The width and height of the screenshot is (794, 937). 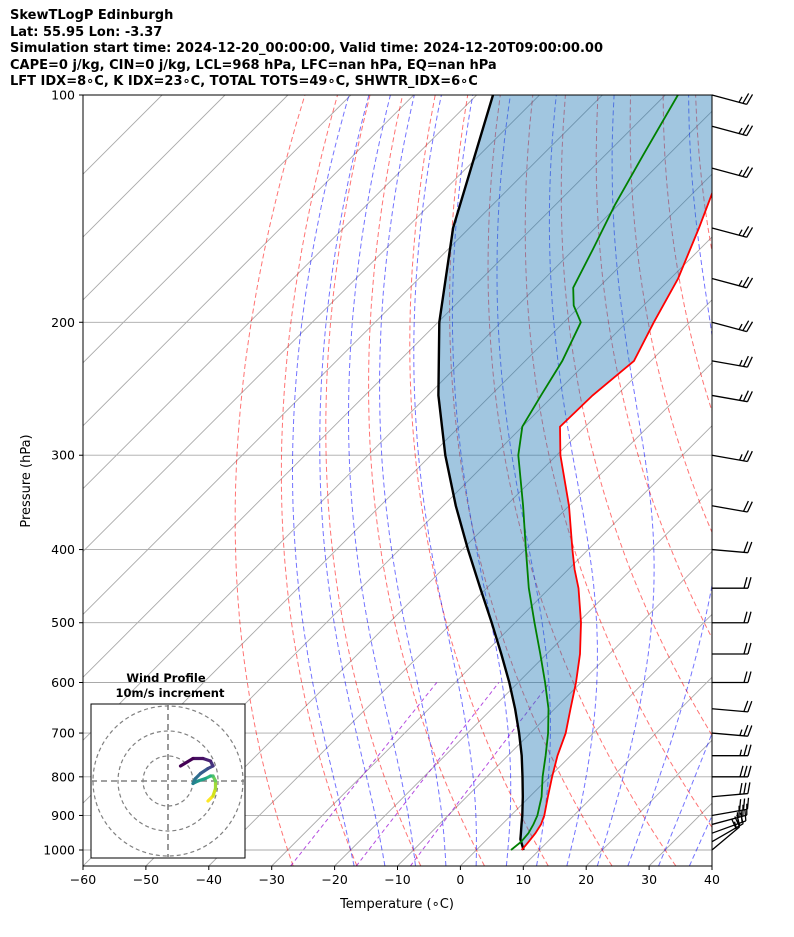 I want to click on wind-barbs, so click(x=732, y=472).